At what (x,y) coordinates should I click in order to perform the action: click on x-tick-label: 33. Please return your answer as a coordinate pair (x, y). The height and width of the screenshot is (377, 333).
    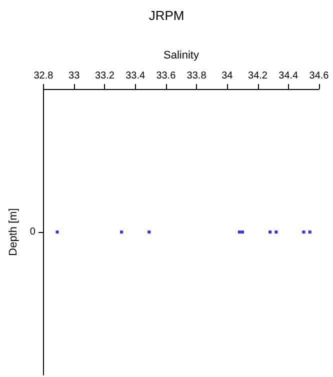
    Looking at the image, I should click on (74, 76).